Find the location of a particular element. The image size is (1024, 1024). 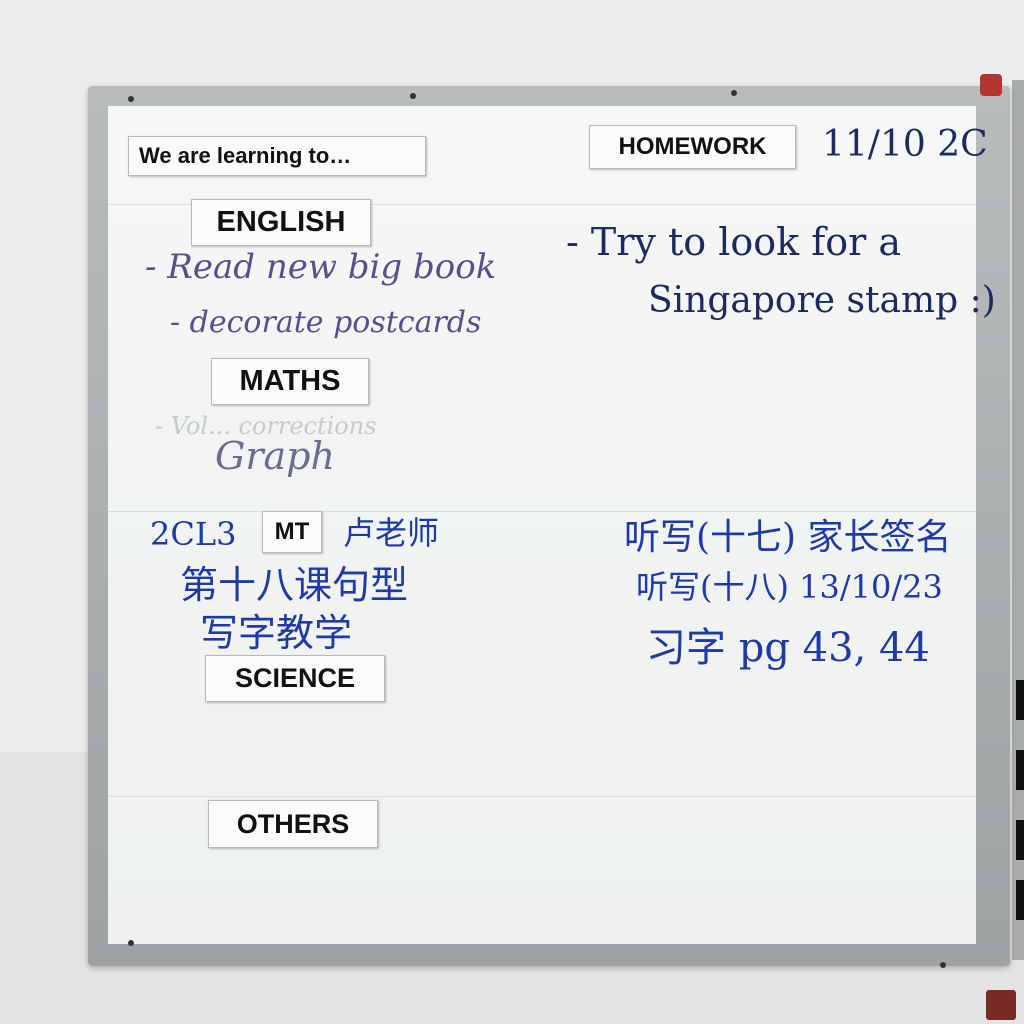

homework-note: Singapore stamp :) is located at coordinates (822, 300).